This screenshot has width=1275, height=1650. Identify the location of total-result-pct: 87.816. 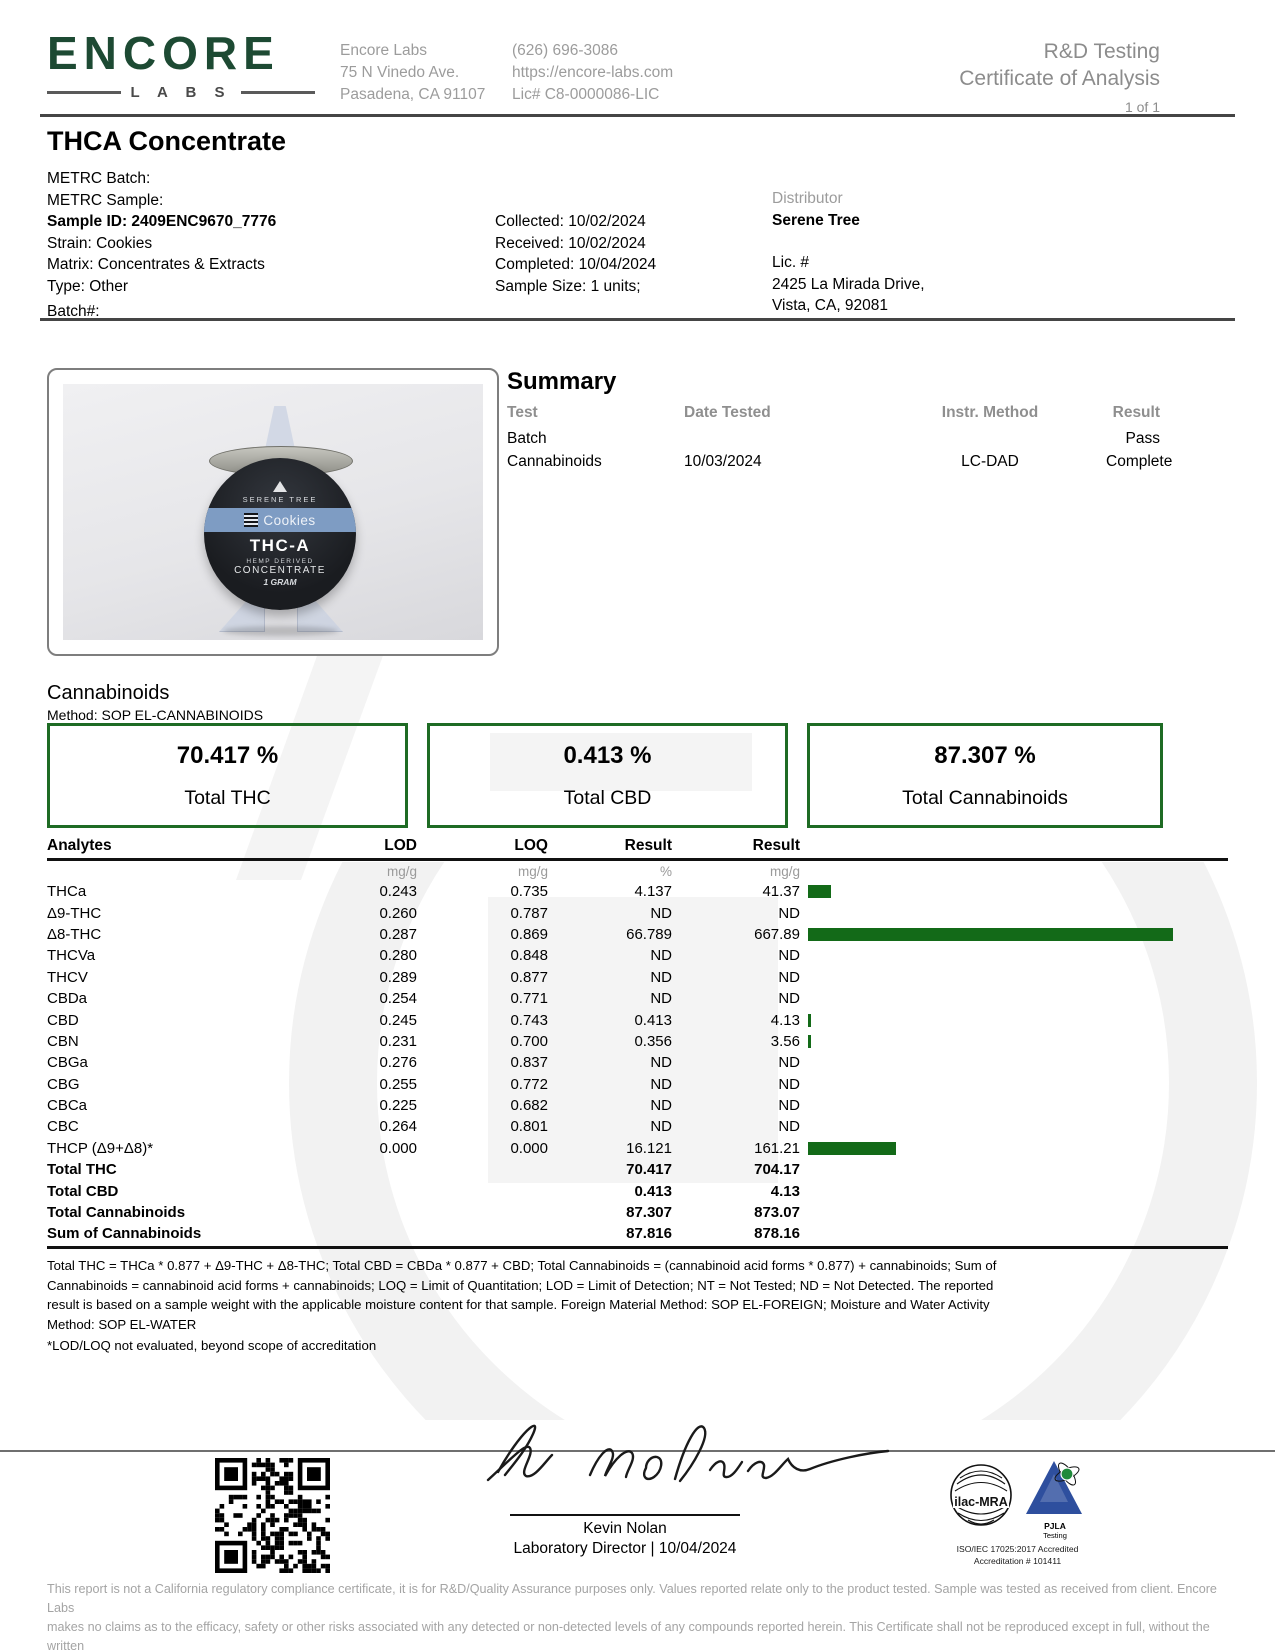
(649, 1234).